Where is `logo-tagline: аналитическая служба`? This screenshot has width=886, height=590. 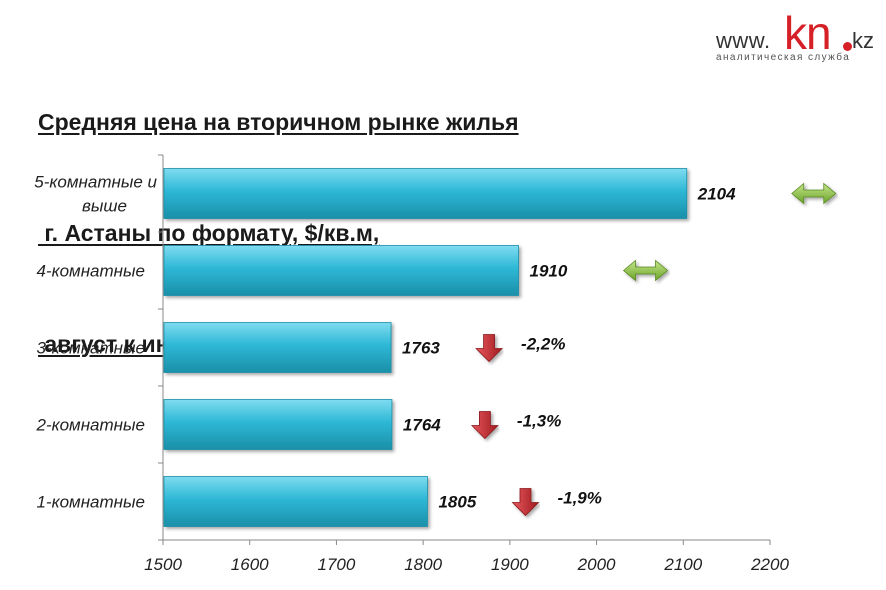
logo-tagline: аналитическая служба is located at coordinates (783, 57).